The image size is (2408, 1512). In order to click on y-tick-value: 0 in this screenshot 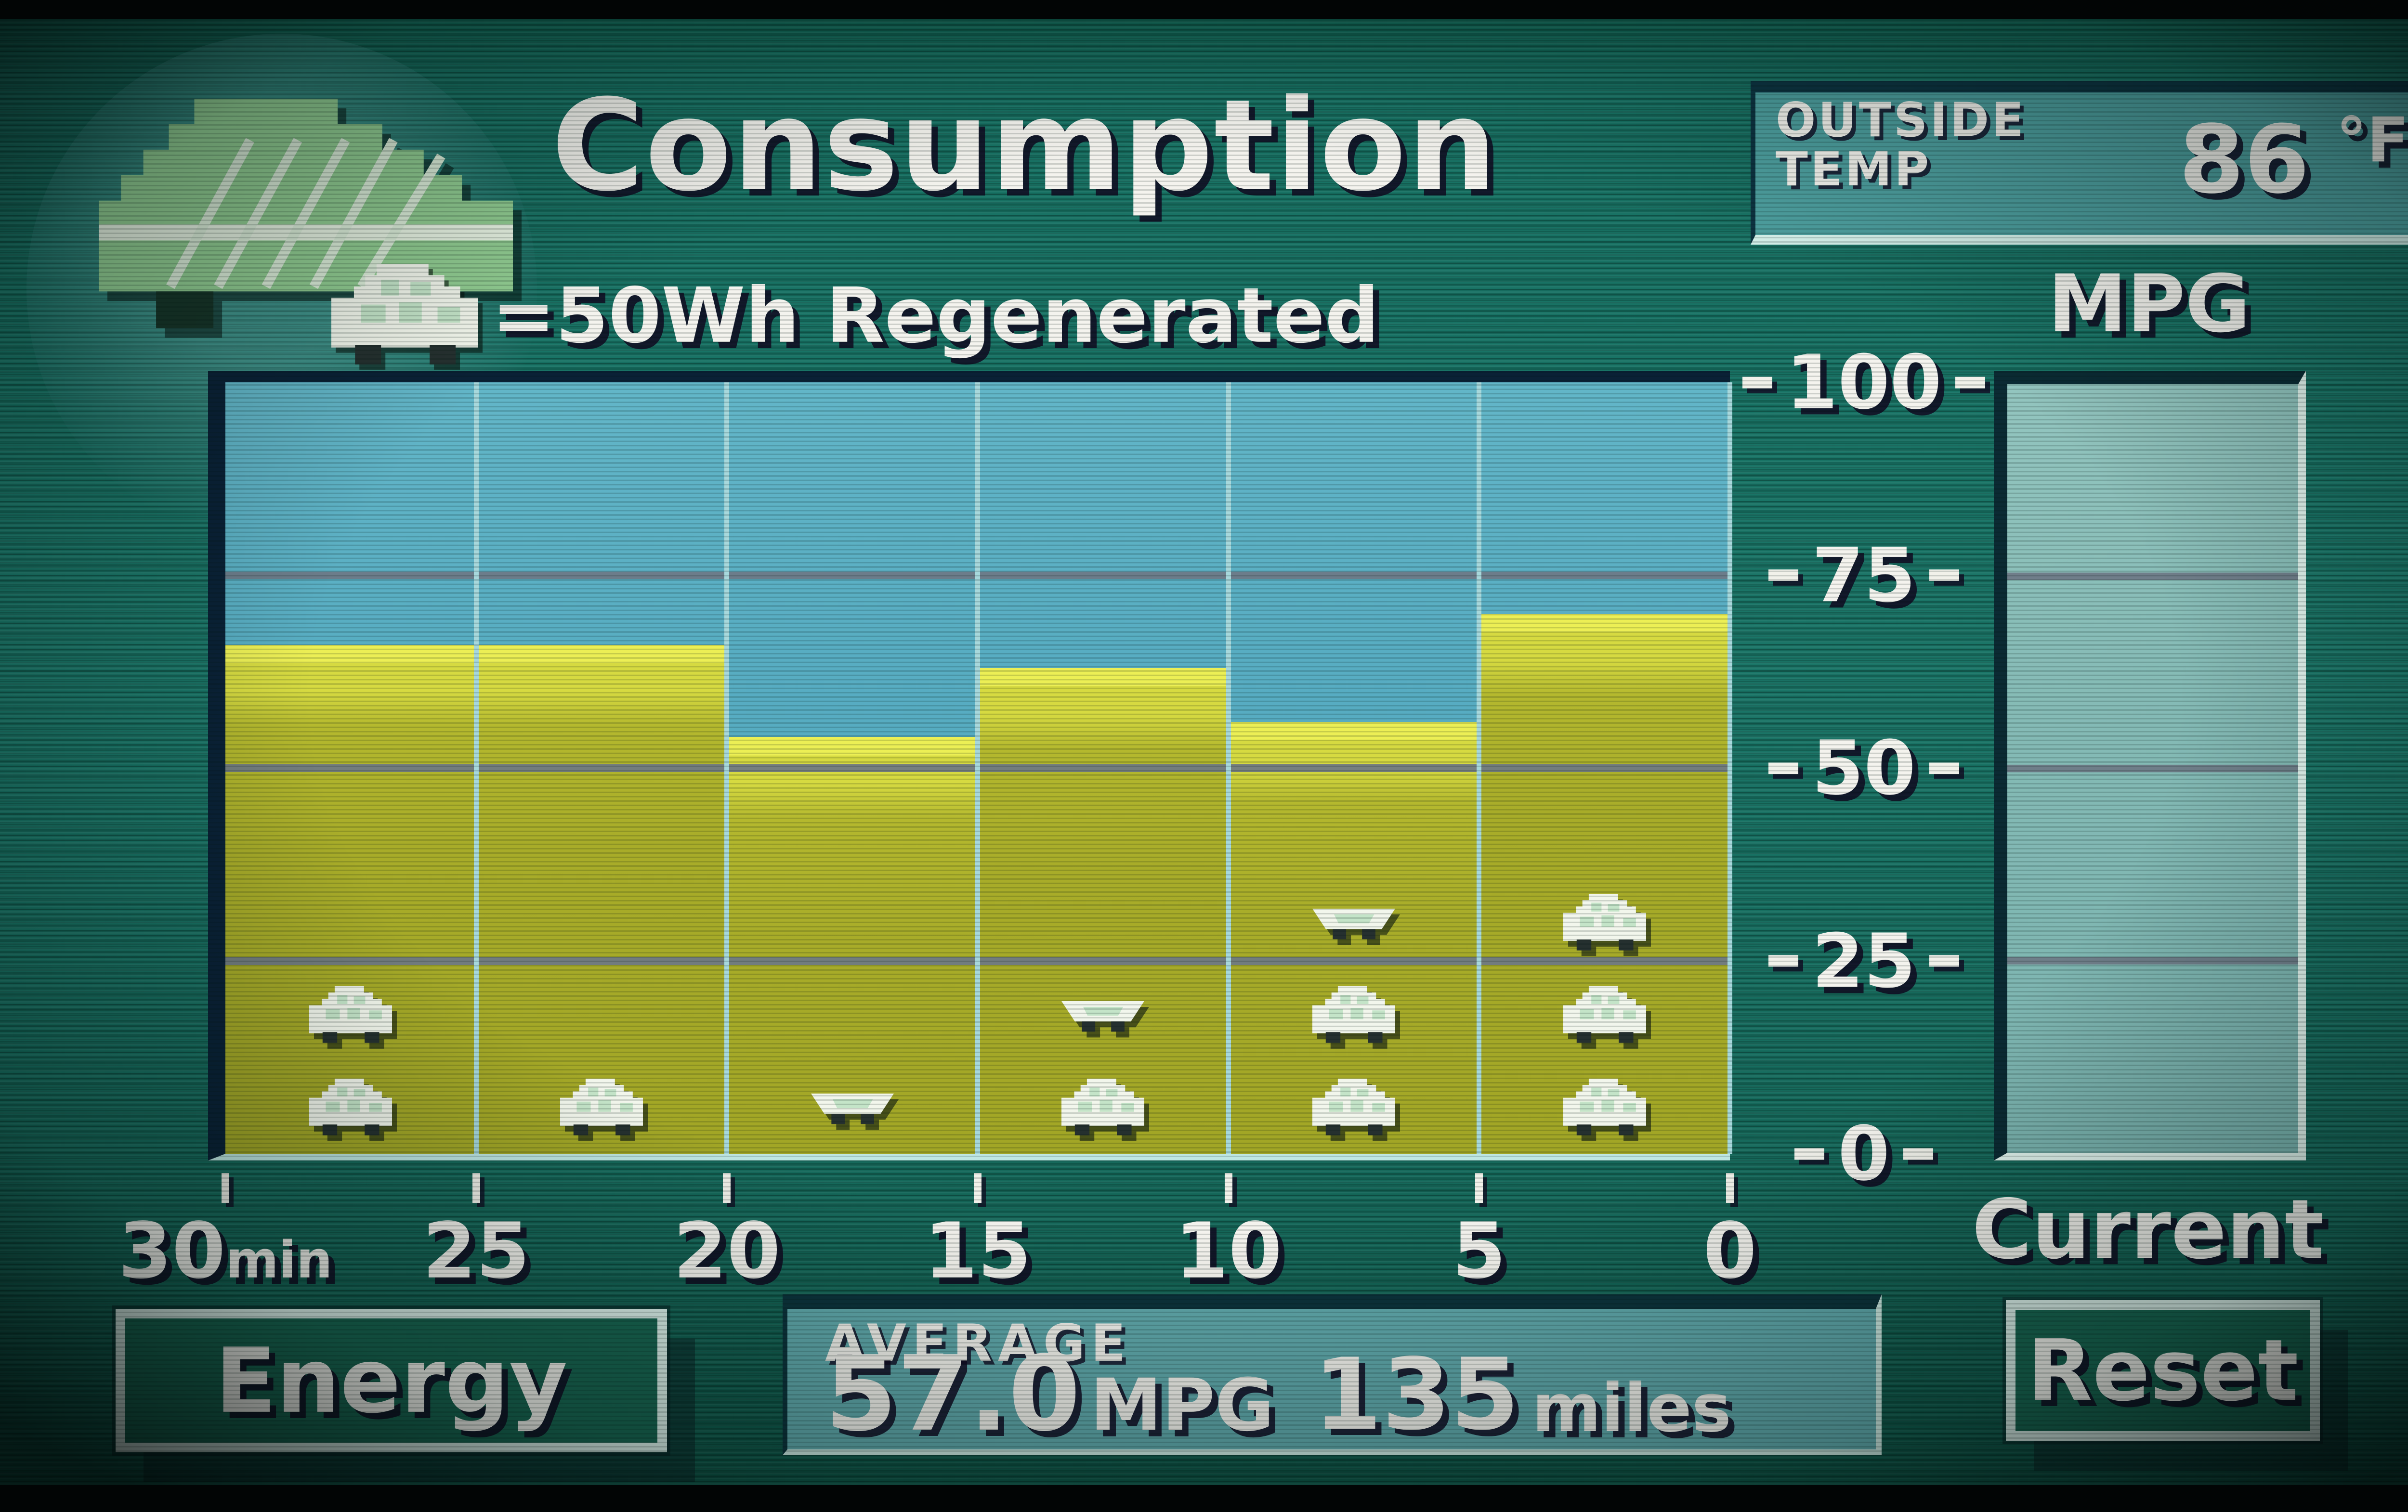, I will do `click(1864, 1154)`.